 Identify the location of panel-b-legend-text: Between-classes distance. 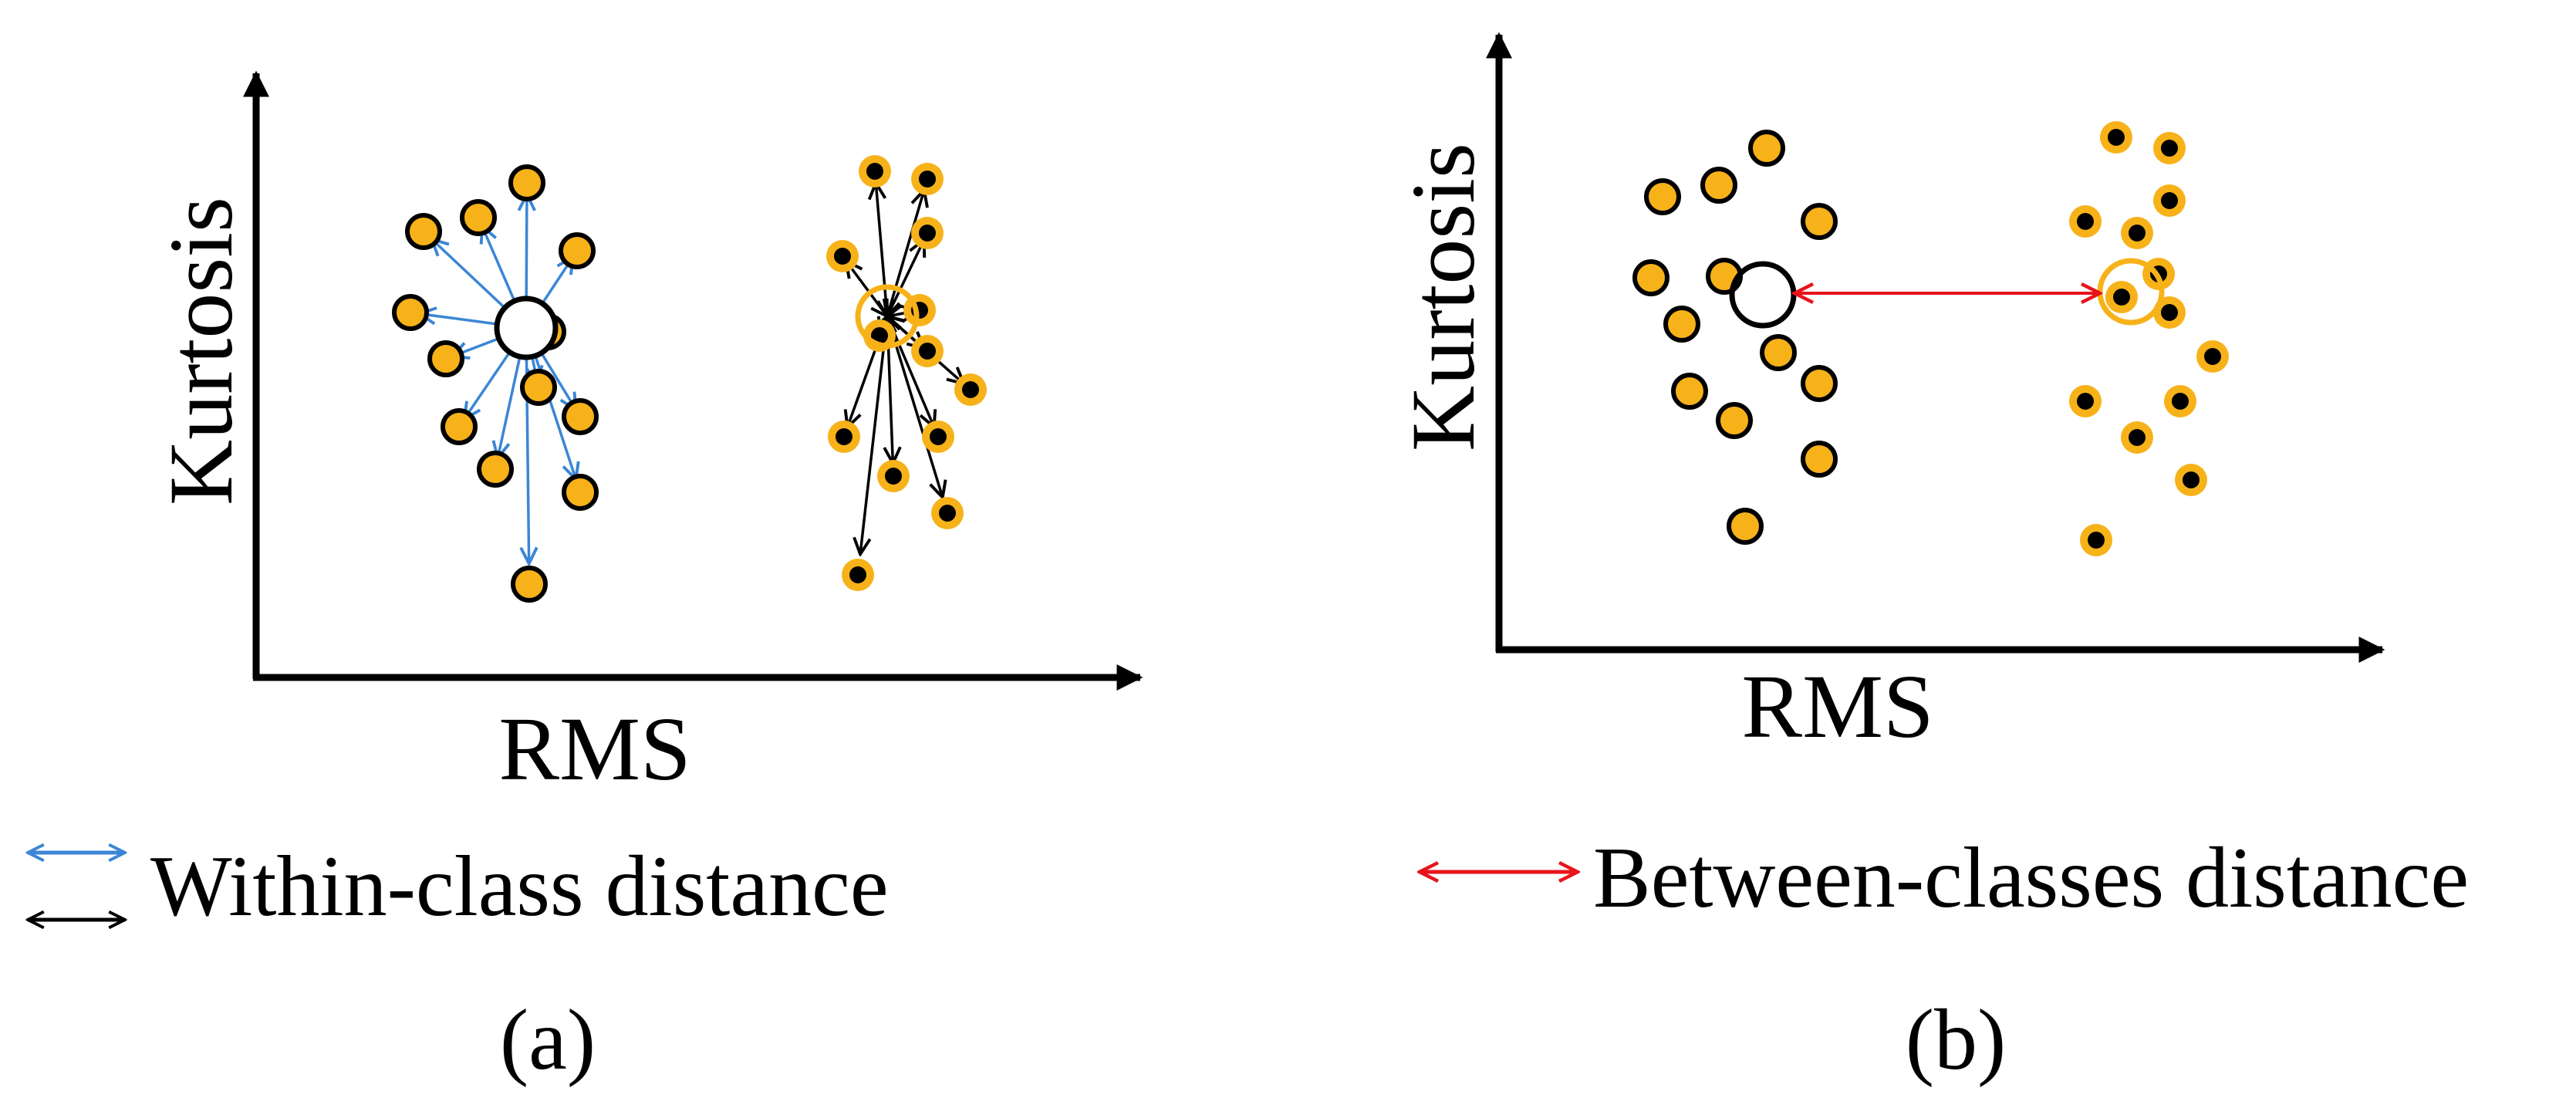
(2031, 878).